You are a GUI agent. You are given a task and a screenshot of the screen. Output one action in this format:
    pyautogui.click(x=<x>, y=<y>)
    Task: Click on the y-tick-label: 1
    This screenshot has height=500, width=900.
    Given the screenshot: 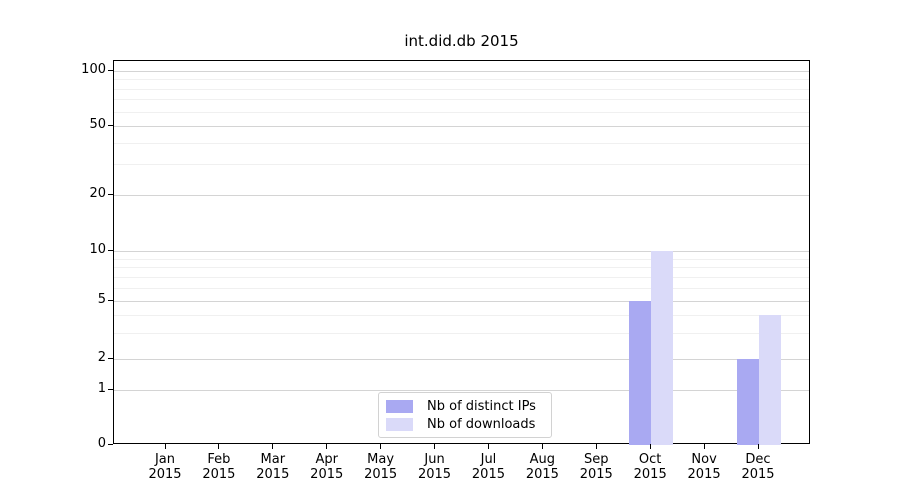 What is the action you would take?
    pyautogui.click(x=101, y=388)
    